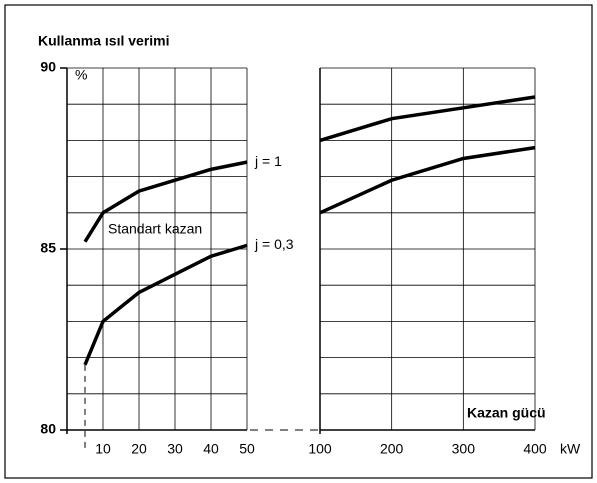 Image resolution: width=597 pixels, height=483 pixels. I want to click on y-tick-label: 80, so click(48, 429).